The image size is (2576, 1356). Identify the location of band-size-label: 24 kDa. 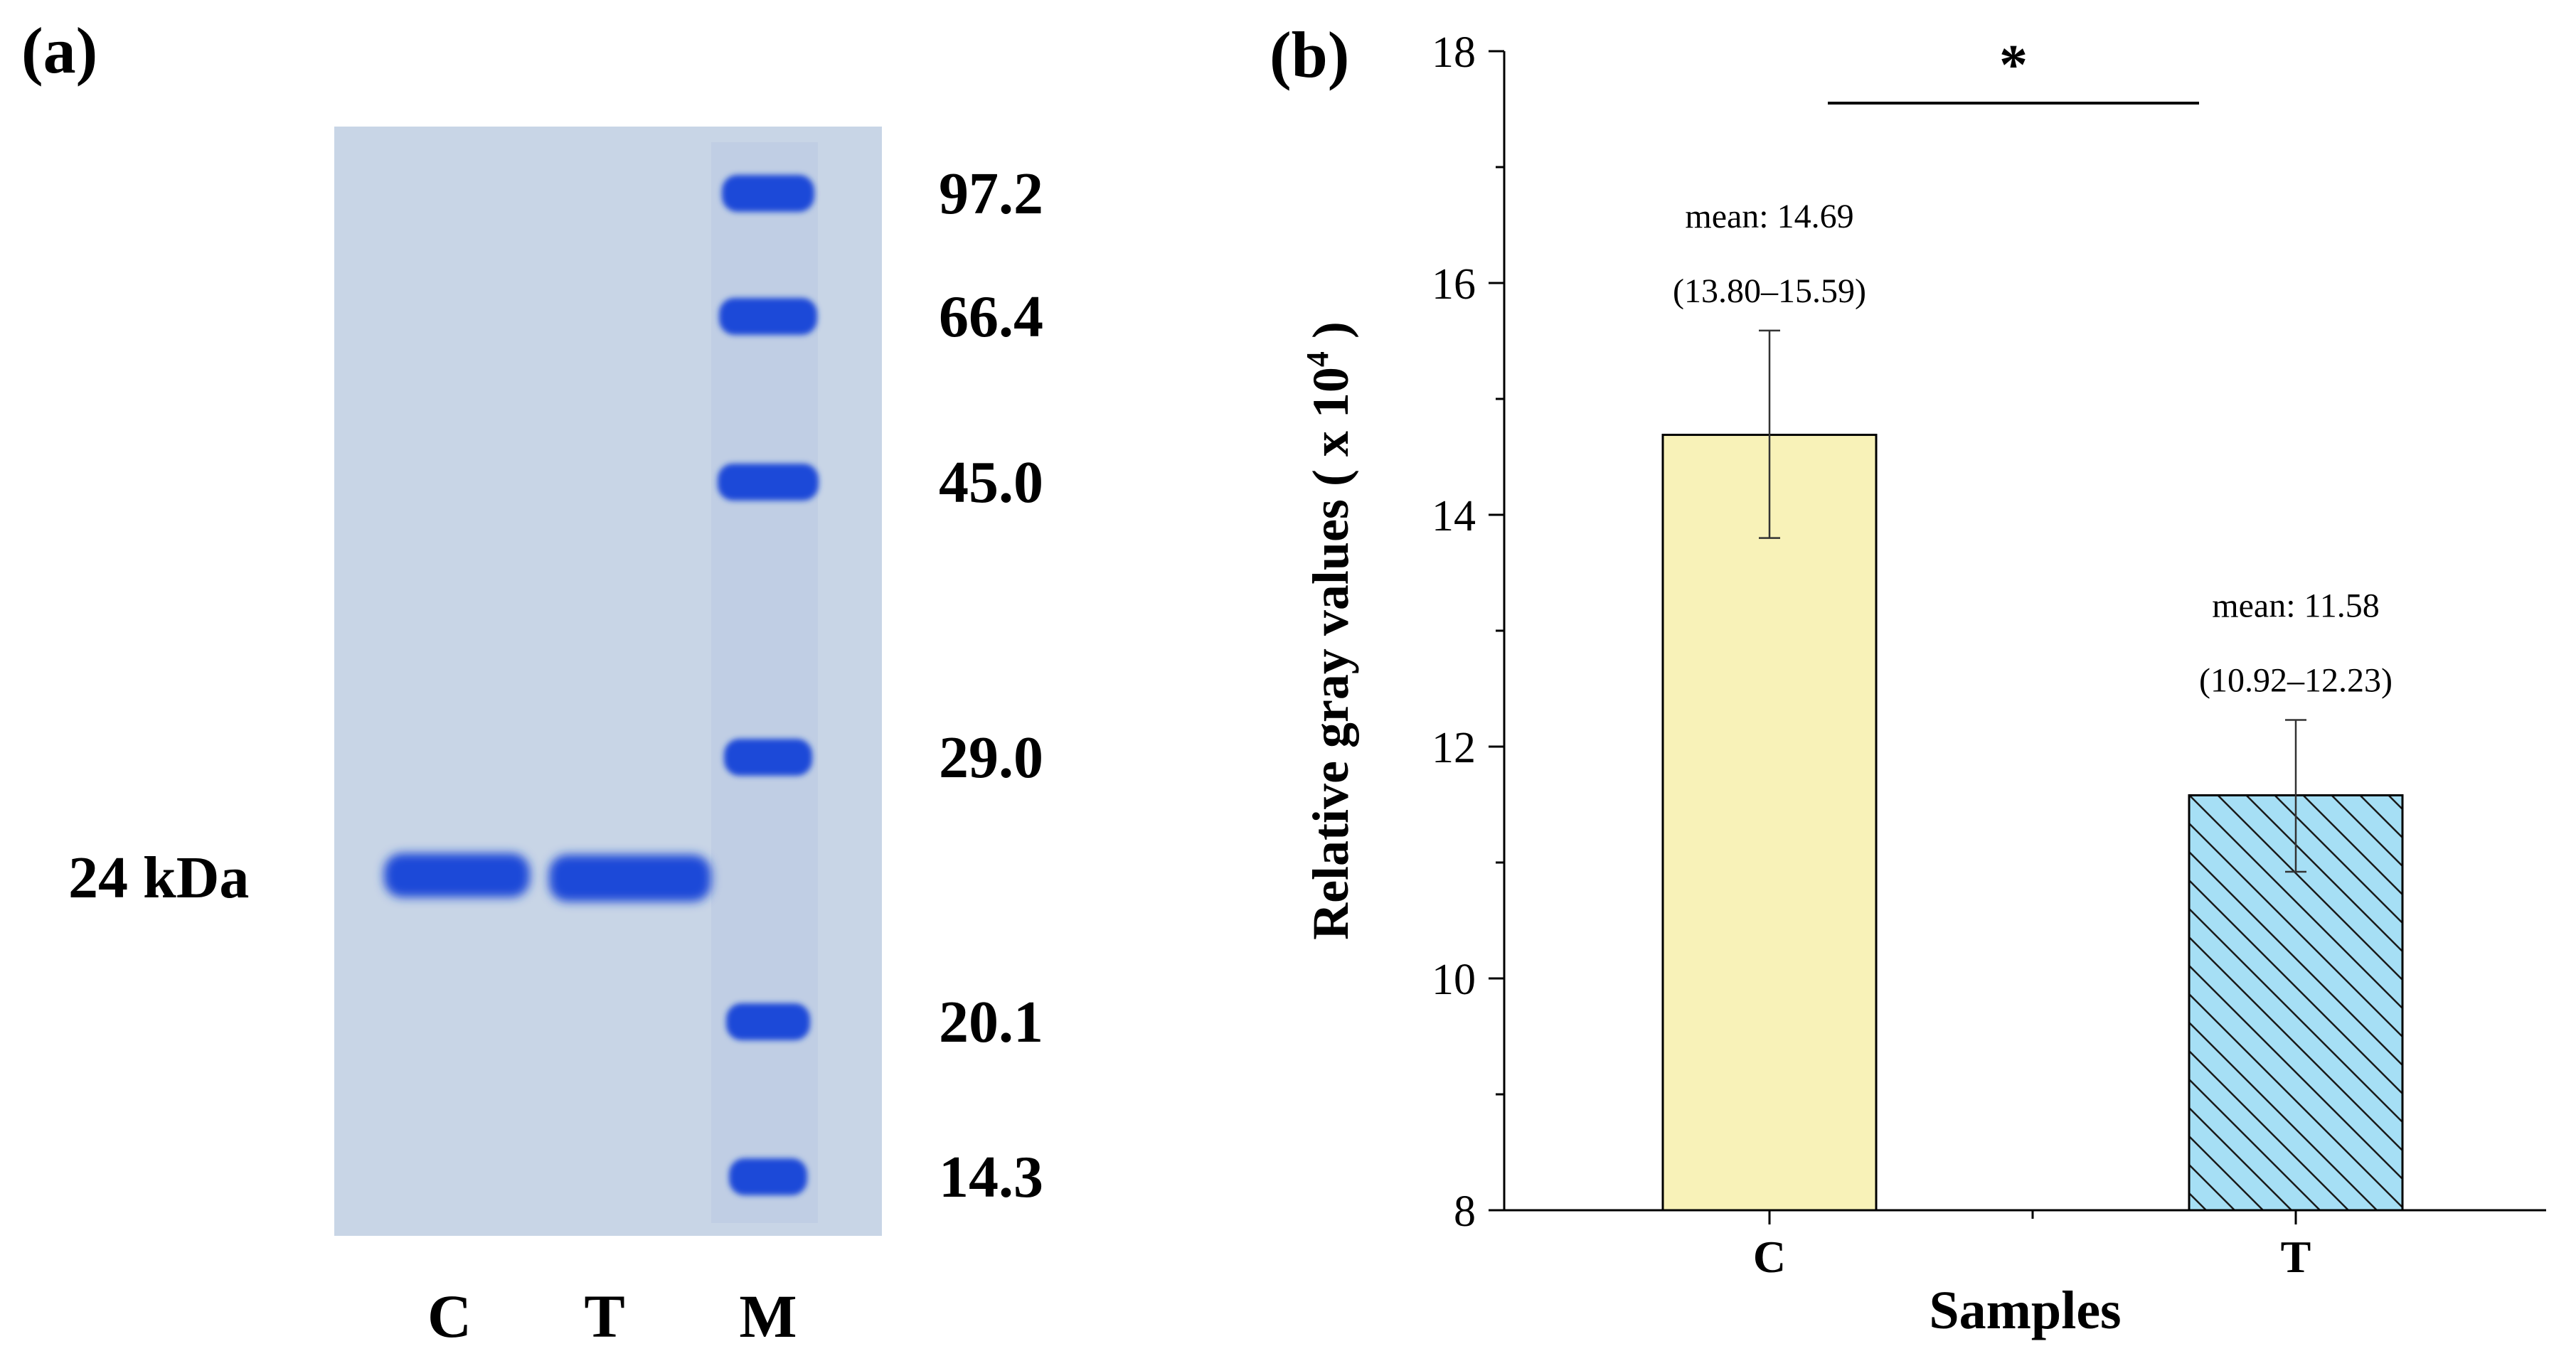
(158, 878).